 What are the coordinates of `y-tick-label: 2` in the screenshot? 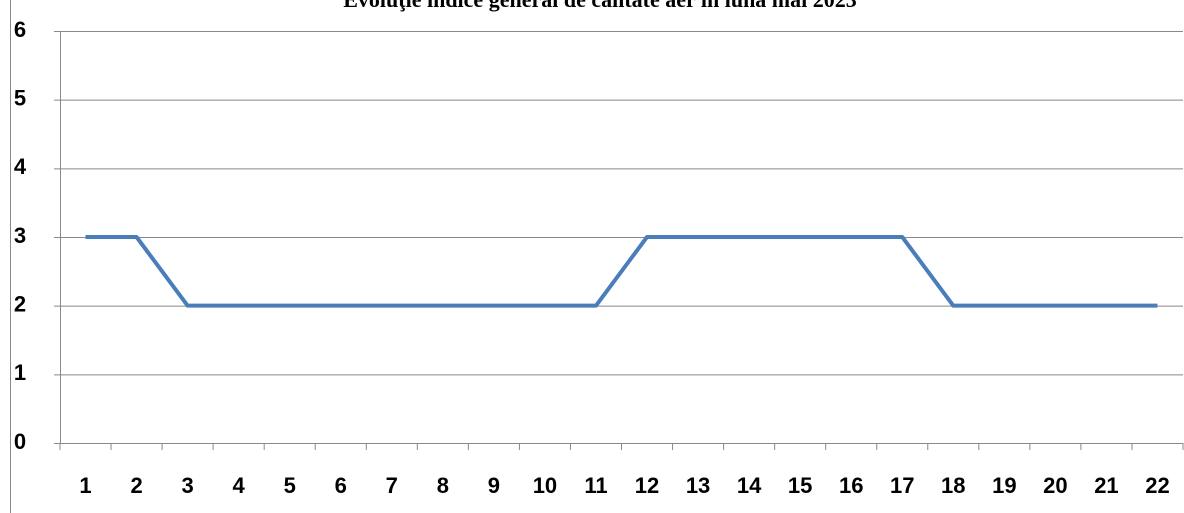 It's located at (20, 303).